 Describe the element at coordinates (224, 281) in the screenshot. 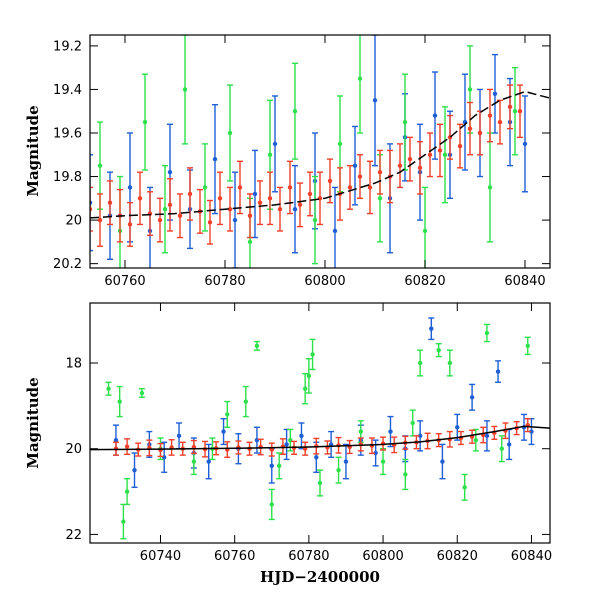

I see `top-xtick-label: 60780` at that location.